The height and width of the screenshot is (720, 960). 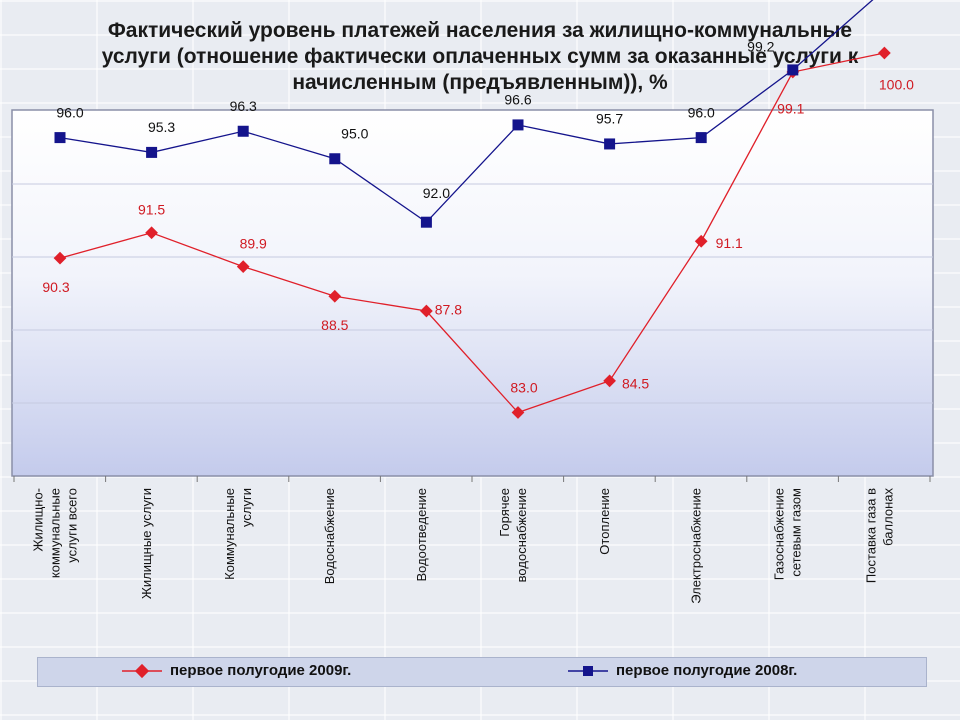 What do you see at coordinates (151, 209) in the screenshot?
I see `data-label-2009: 91.5` at bounding box center [151, 209].